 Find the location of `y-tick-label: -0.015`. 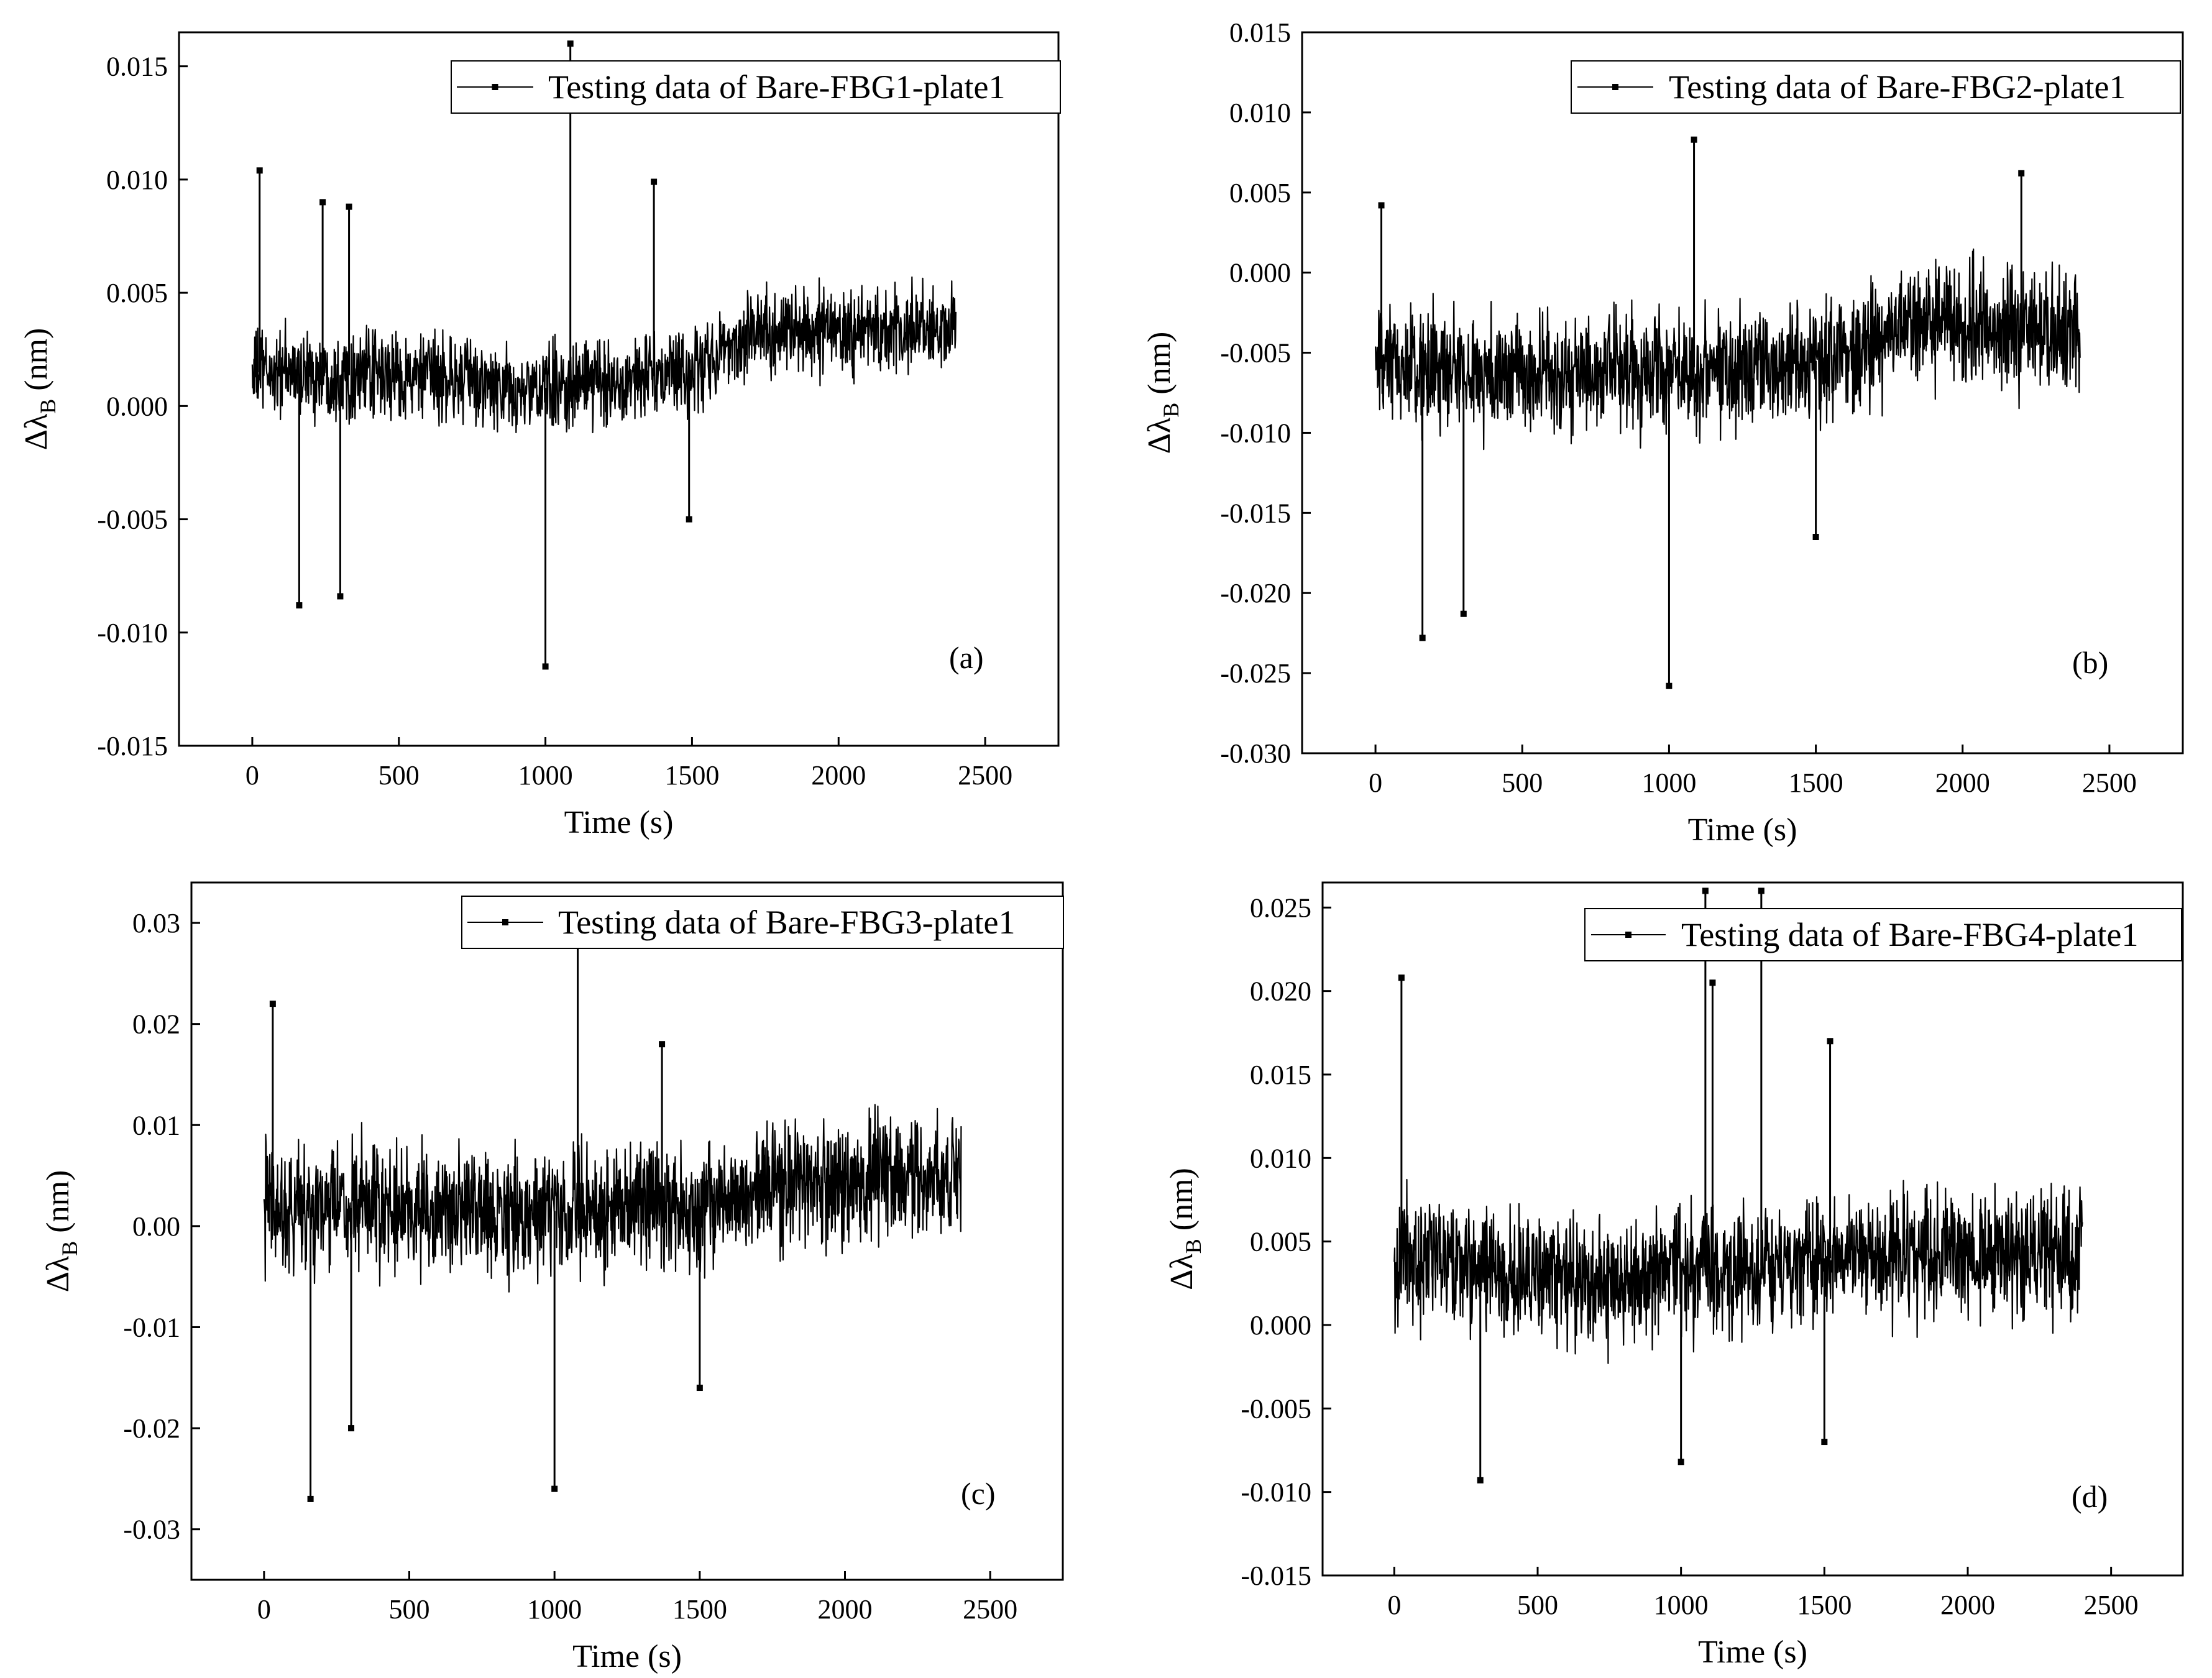

y-tick-label: -0.015 is located at coordinates (1256, 513).